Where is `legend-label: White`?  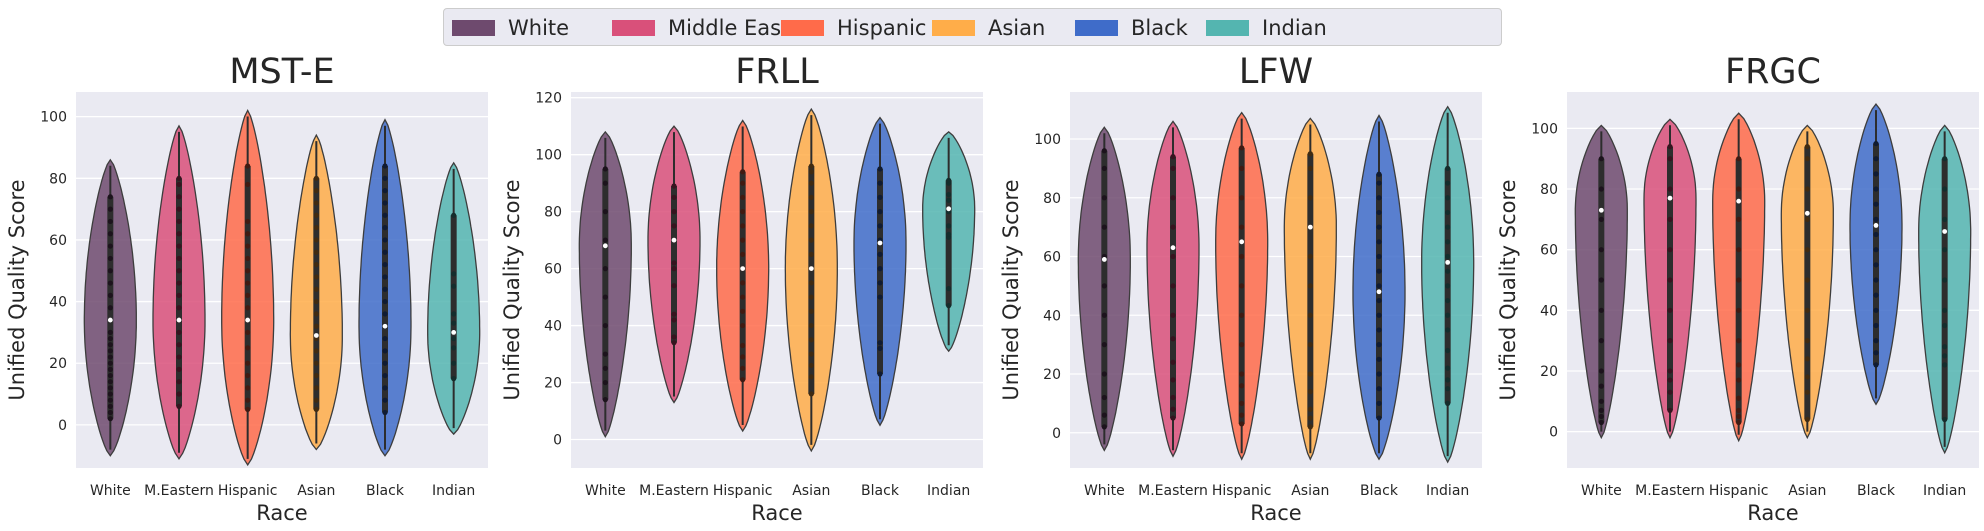
legend-label: White is located at coordinates (539, 28).